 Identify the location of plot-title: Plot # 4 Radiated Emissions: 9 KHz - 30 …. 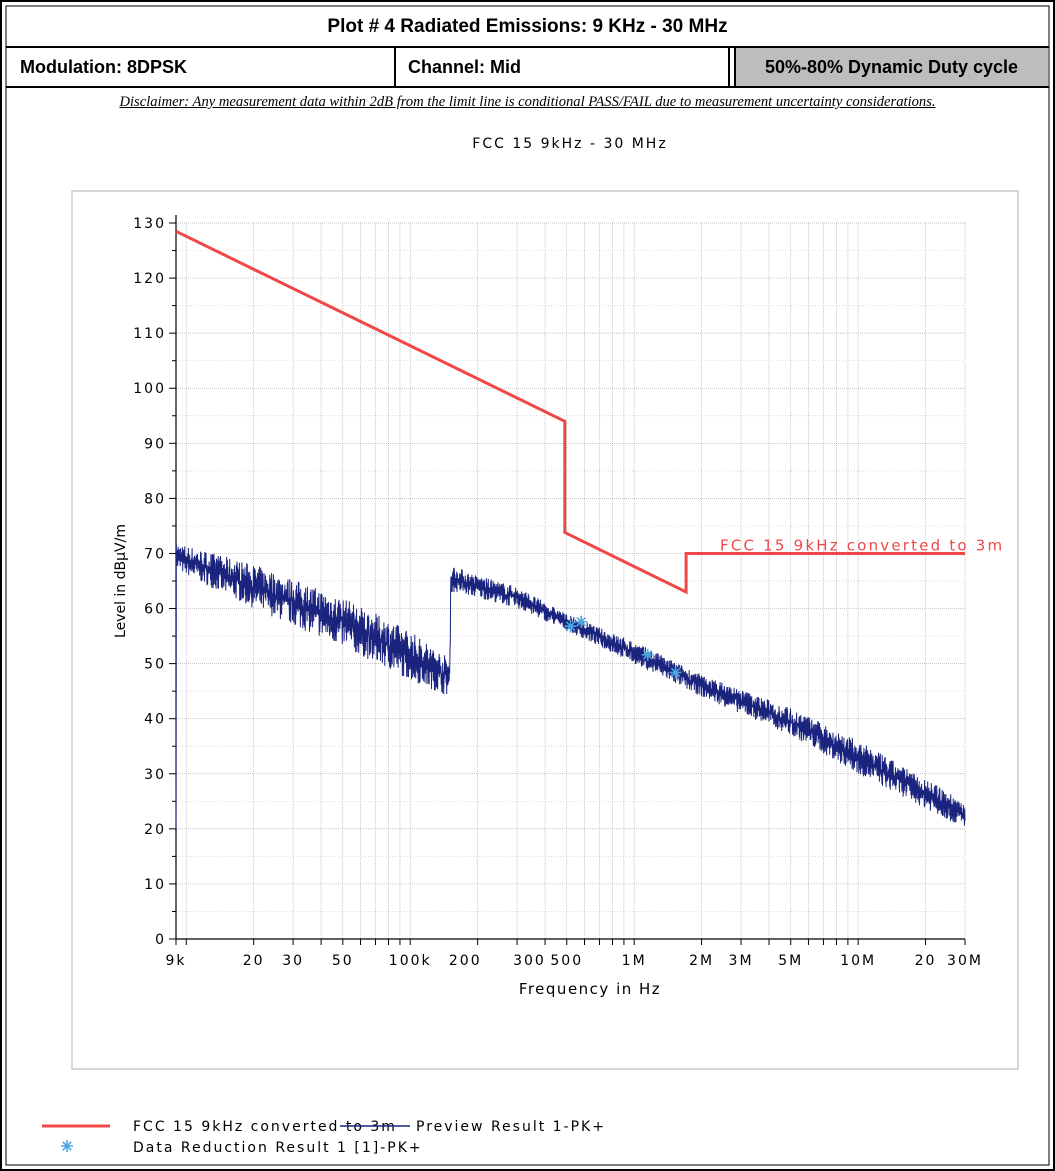
(527, 26).